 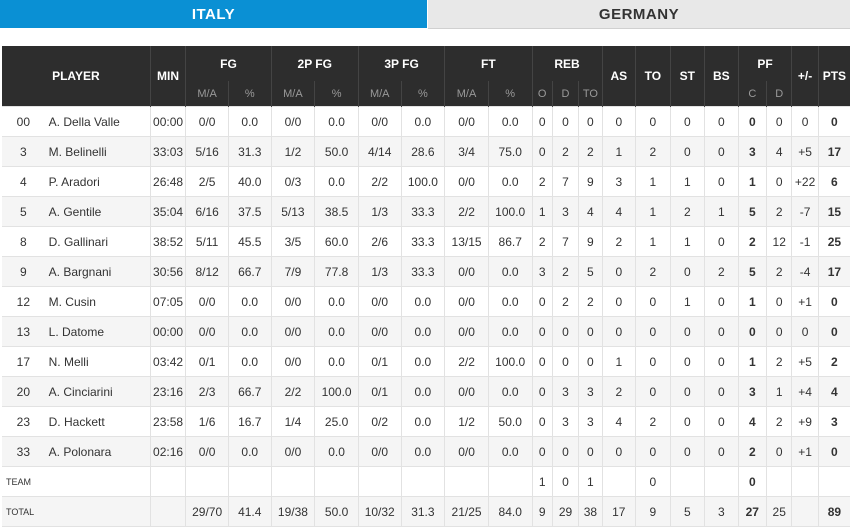 I want to click on stat-cell: 41.4, so click(x=249, y=511).